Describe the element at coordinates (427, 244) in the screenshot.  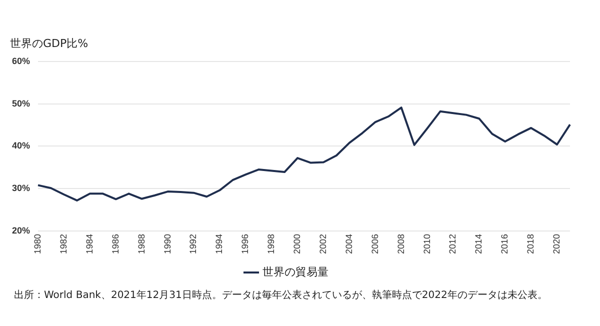
I see `x-tick-label: 2010` at that location.